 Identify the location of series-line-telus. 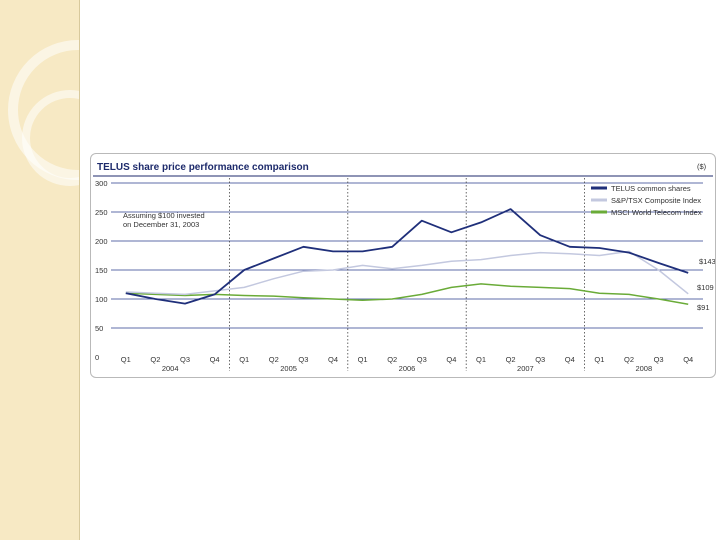
(407, 256).